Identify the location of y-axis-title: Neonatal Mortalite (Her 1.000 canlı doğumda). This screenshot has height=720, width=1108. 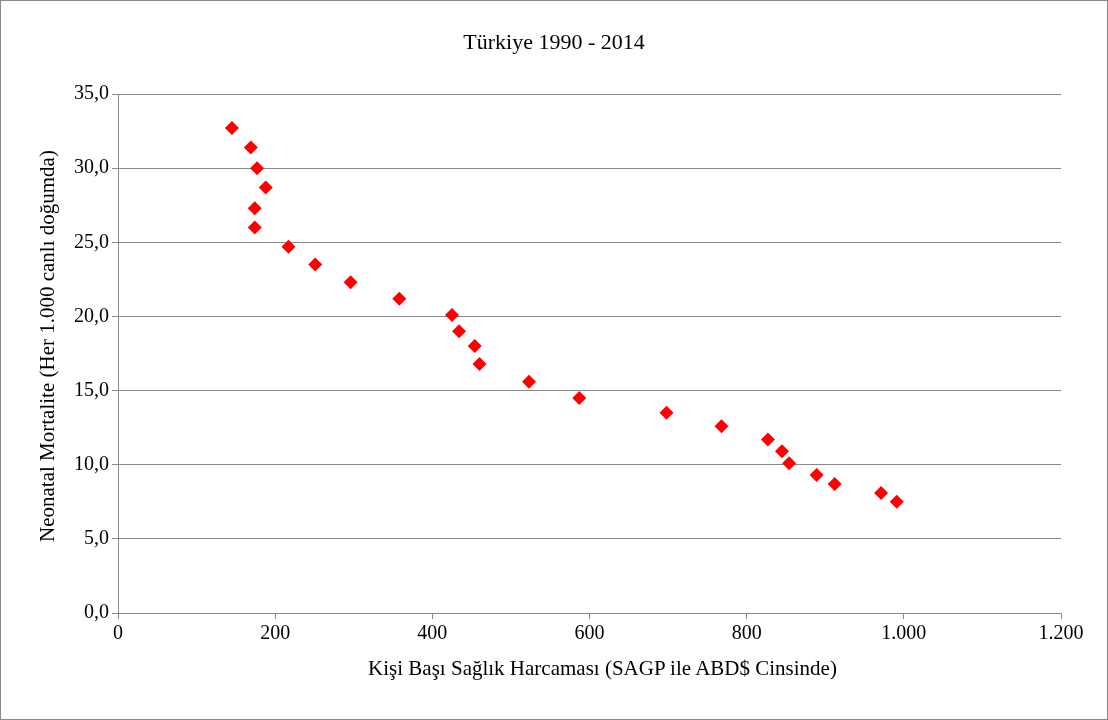
(47, 346).